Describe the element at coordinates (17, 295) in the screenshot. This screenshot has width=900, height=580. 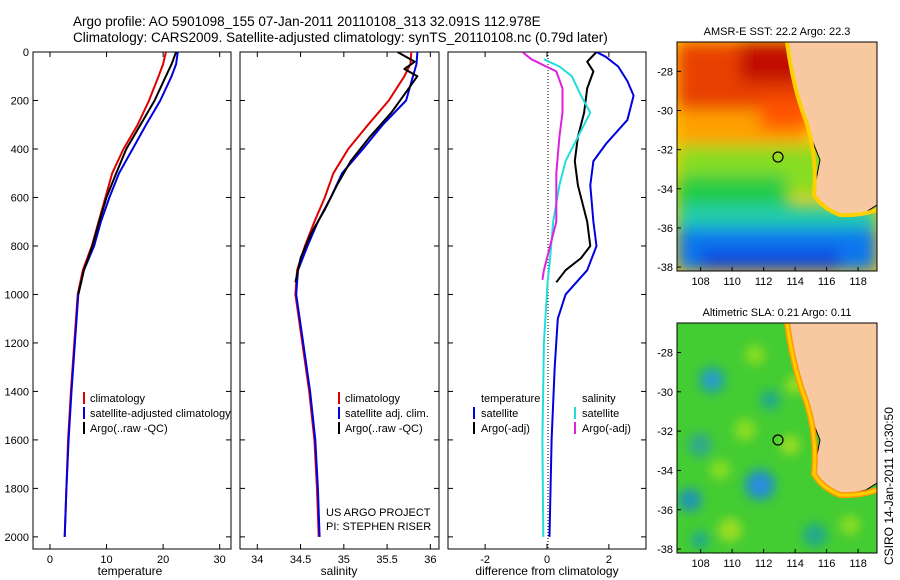
I see `y-tick-label: 1000` at that location.